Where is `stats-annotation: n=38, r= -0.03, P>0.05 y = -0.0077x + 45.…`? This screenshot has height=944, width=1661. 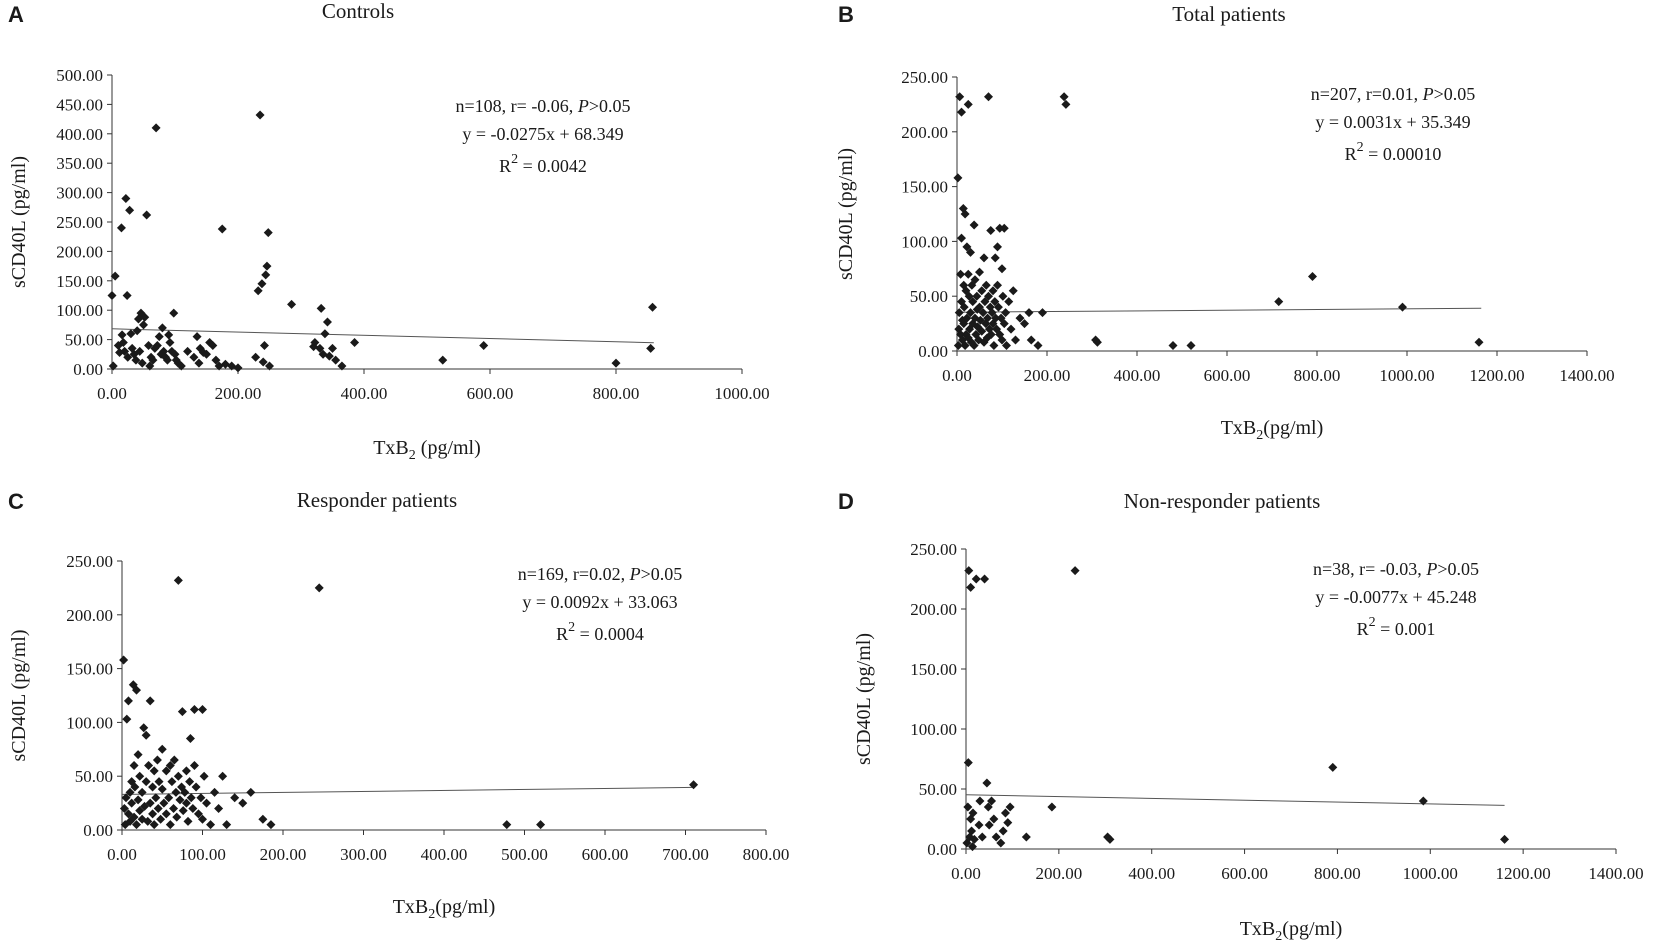 stats-annotation: n=38, r= -0.03, P>0.05 y = -0.0077x + 45.… is located at coordinates (1396, 599).